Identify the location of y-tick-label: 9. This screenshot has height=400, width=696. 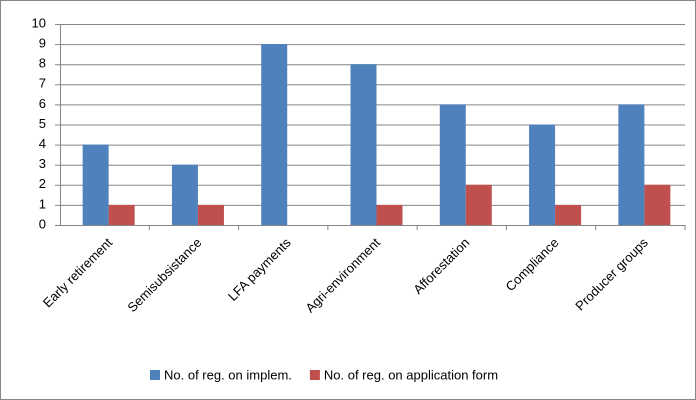
(42, 43).